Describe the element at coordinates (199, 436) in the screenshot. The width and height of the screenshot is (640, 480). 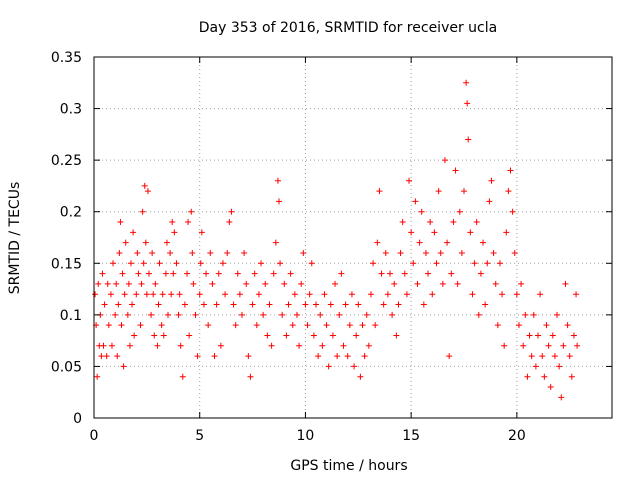
I see `x-tick-label: 5` at that location.